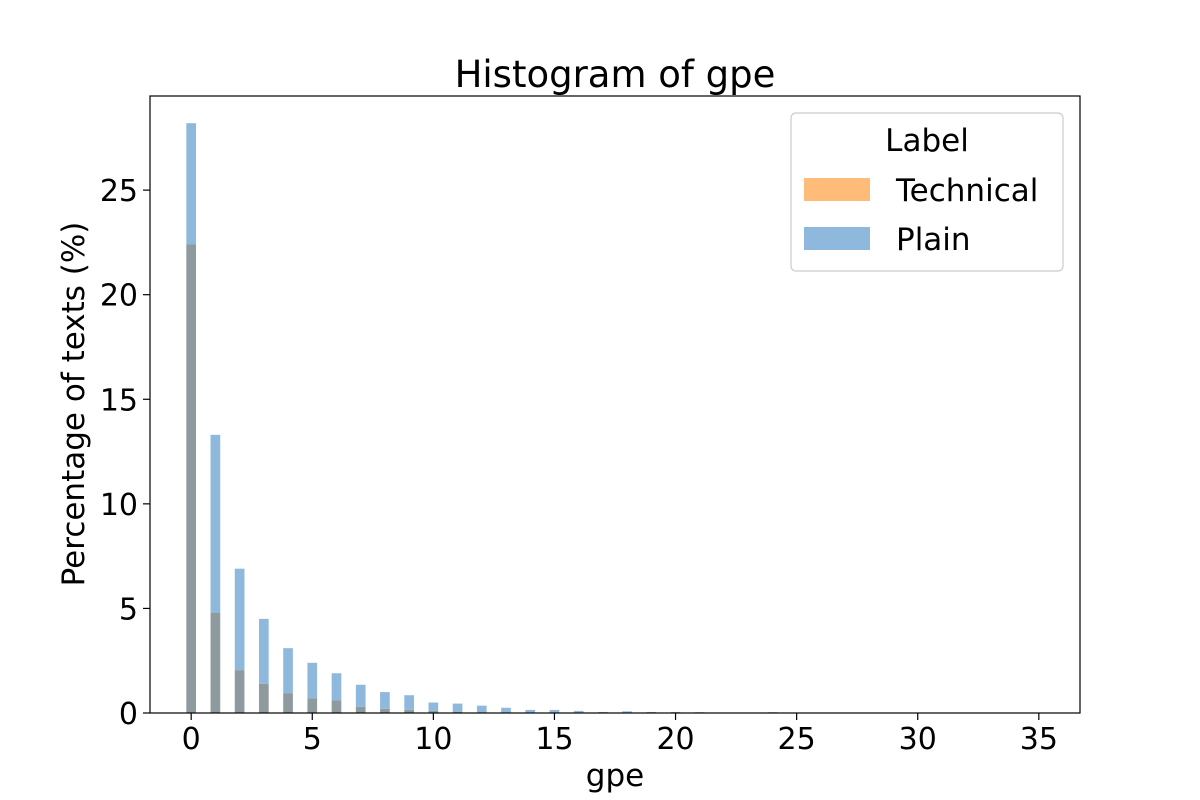 The width and height of the screenshot is (1200, 800). I want to click on chart-title: Histogram of gpe, so click(615, 74).